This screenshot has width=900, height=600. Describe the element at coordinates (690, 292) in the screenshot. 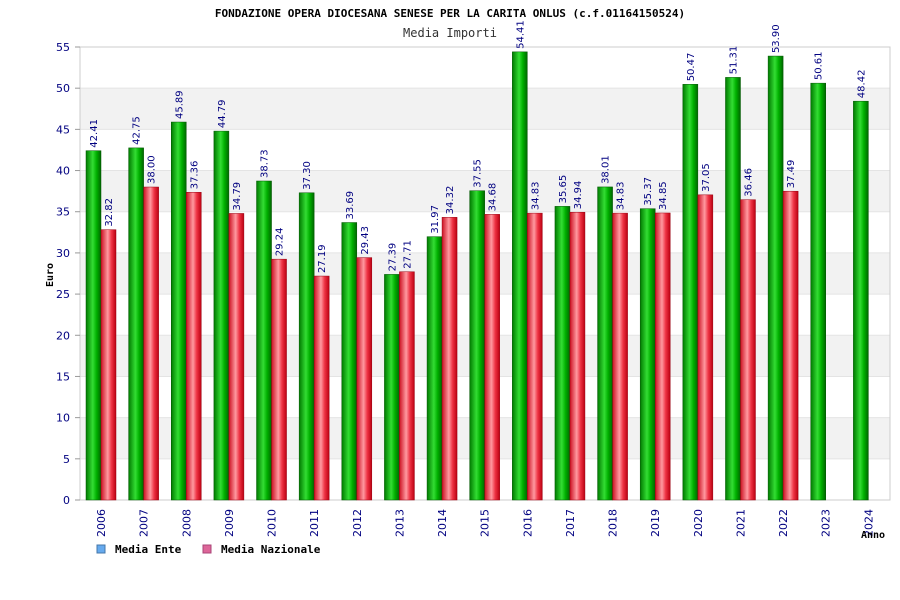

I see `bar-media-ente-2020` at that location.